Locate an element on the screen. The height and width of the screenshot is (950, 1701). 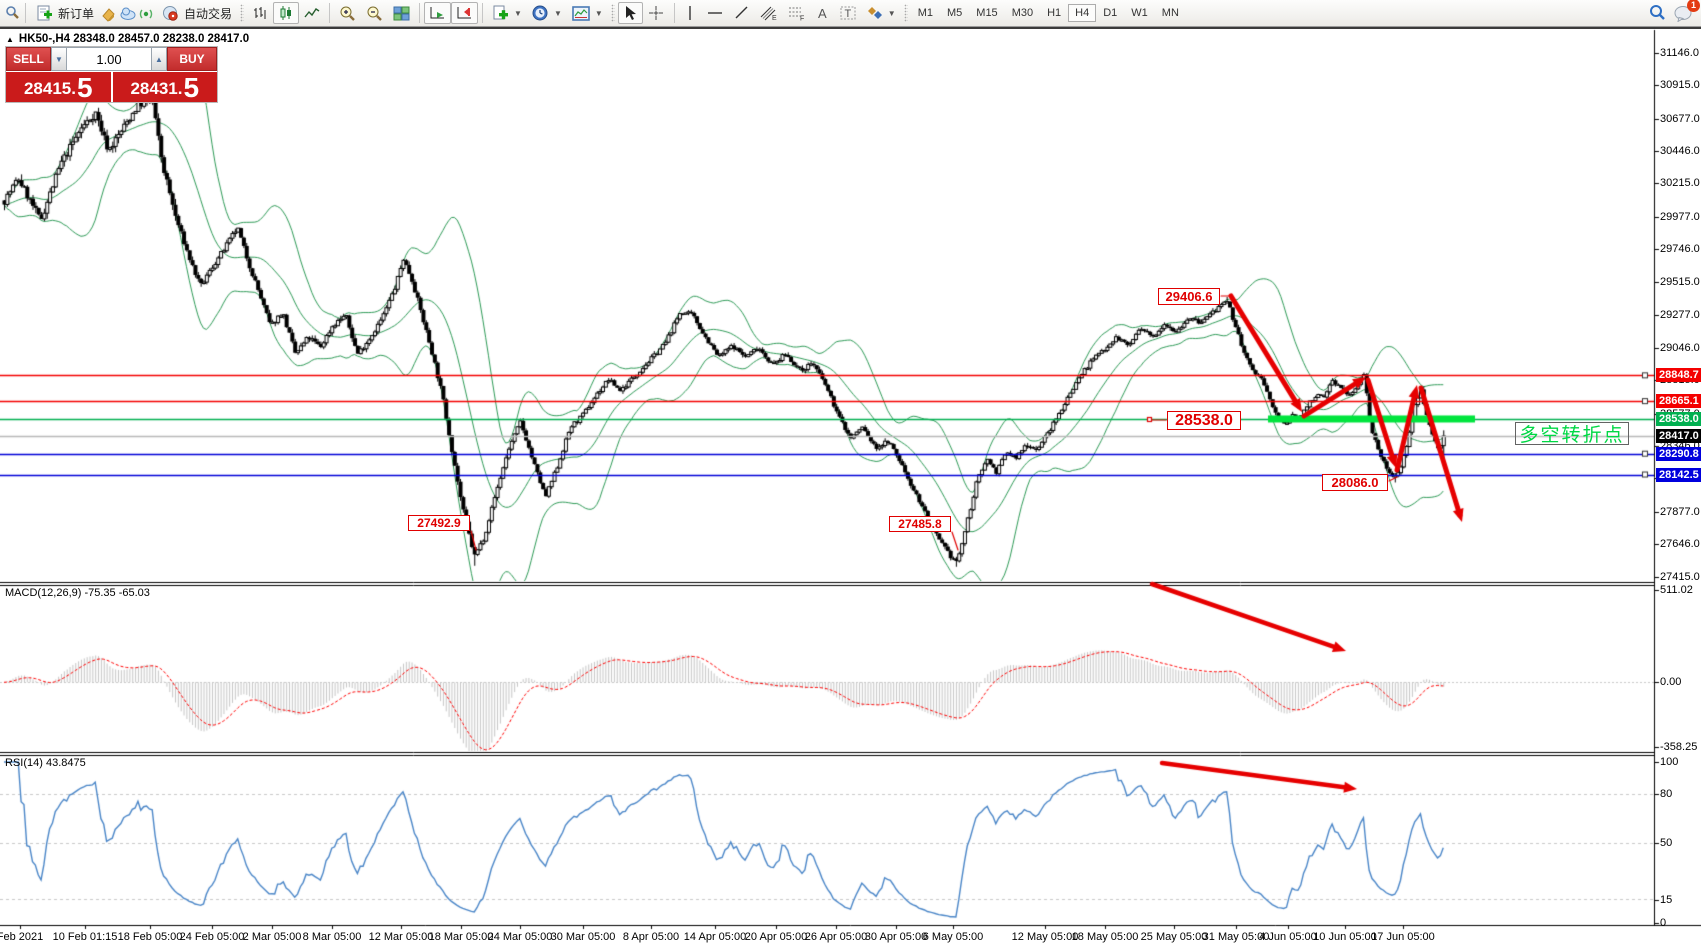
time-axis-label: 8 Mar 05:00 is located at coordinates (332, 937).